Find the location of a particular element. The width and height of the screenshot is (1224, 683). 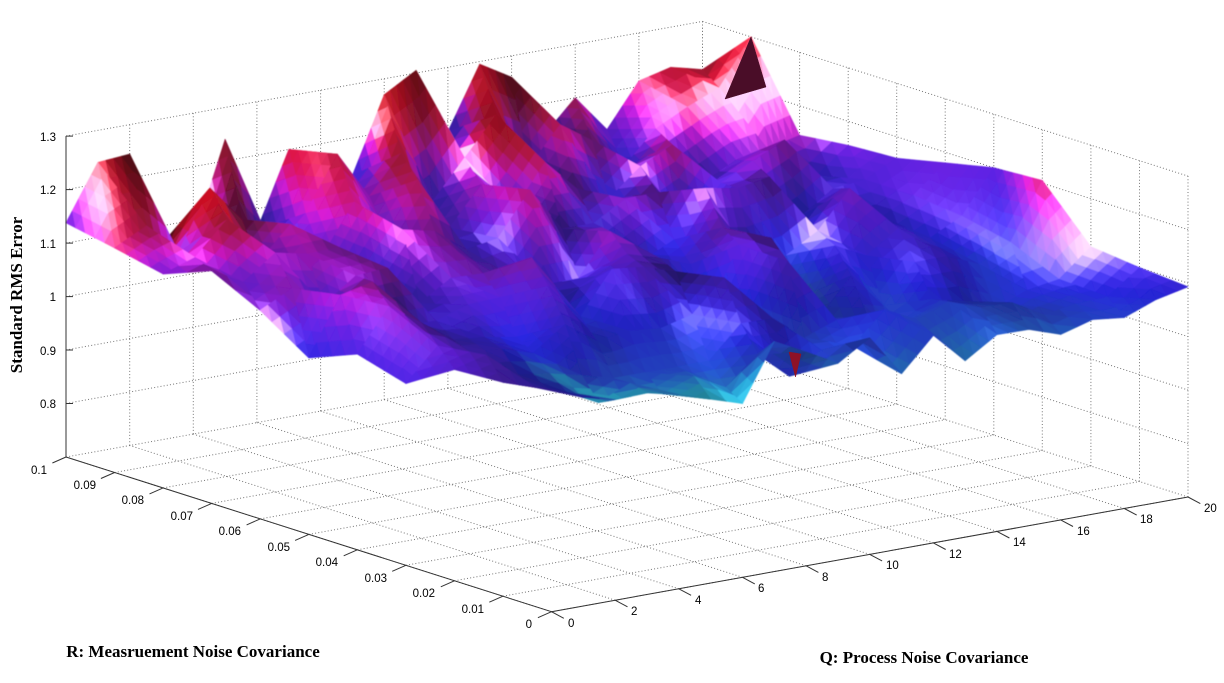

svg-text: 0.06 is located at coordinates (230, 532).